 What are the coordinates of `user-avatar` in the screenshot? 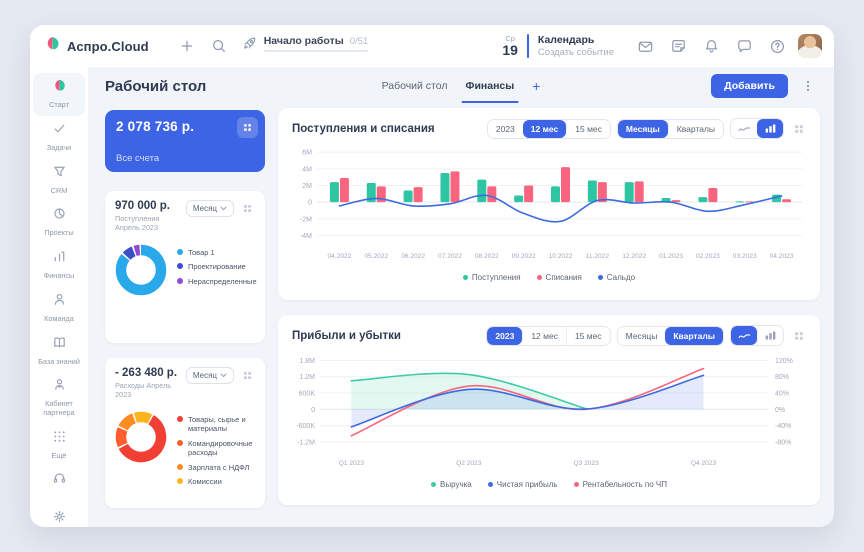 It's located at (810, 46).